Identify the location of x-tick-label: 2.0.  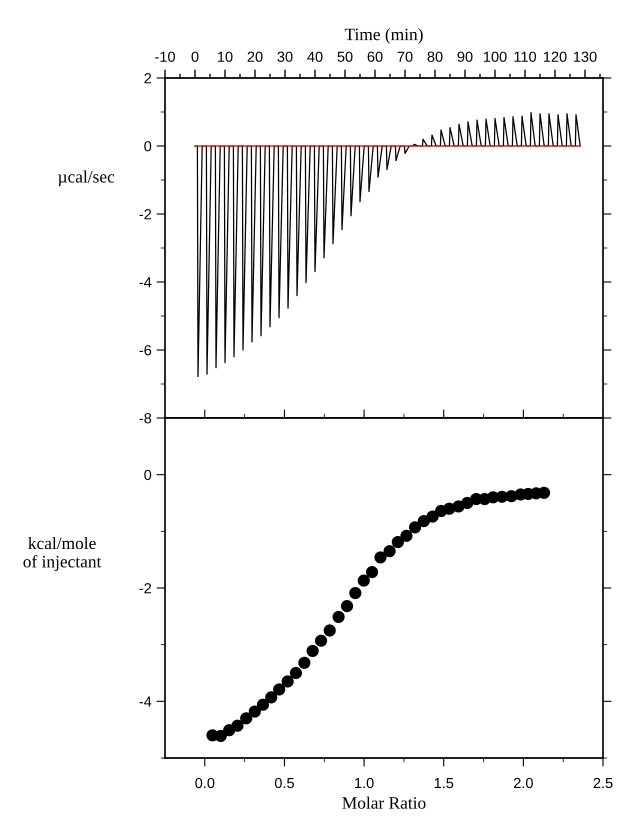
(523, 783).